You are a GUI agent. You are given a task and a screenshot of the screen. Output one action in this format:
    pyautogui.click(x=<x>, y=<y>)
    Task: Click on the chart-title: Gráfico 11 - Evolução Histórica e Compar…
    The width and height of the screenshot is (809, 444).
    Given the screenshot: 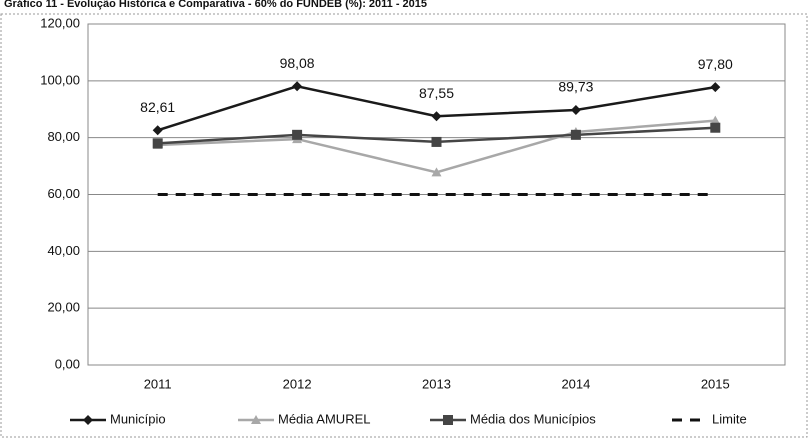 What is the action you would take?
    pyautogui.click(x=215, y=5)
    